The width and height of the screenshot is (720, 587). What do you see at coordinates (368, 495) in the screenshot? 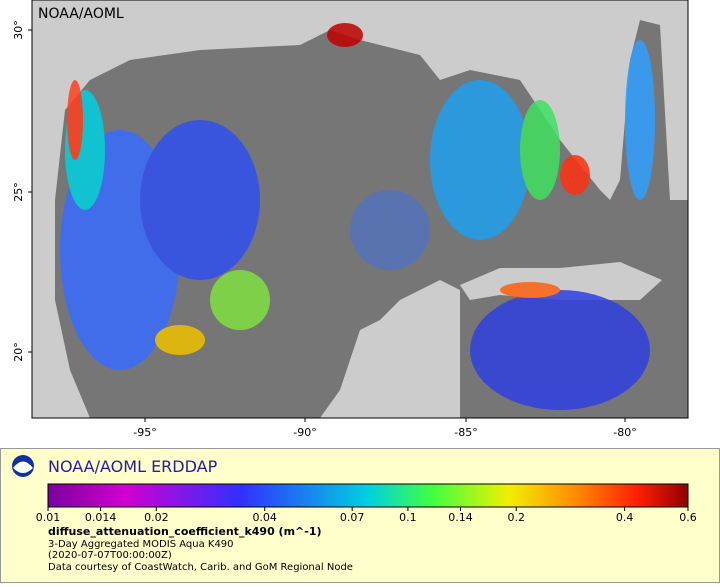
I see `colorbar` at bounding box center [368, 495].